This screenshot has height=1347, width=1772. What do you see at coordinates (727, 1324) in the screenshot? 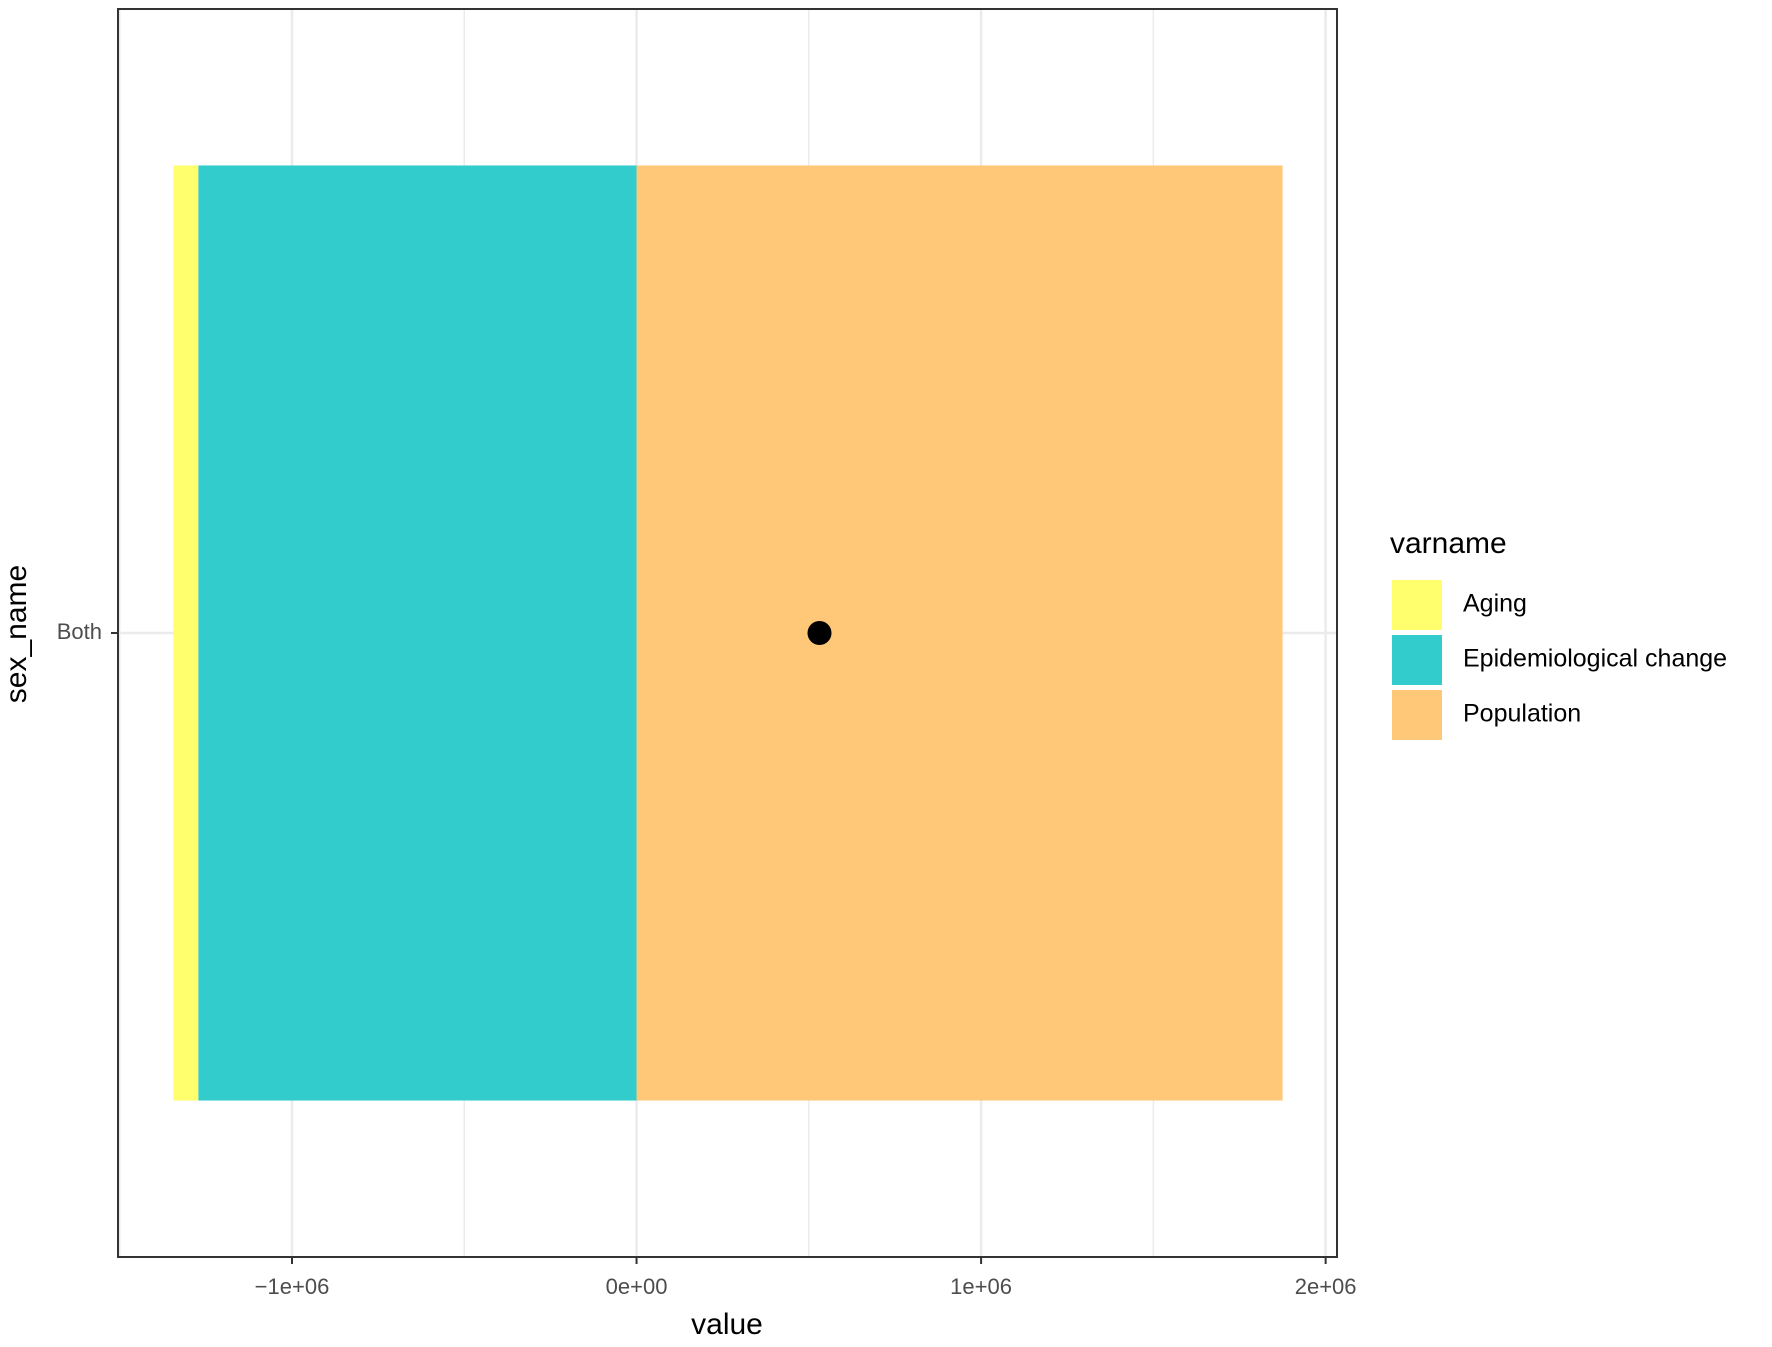
I see `x-axis-title: value` at bounding box center [727, 1324].